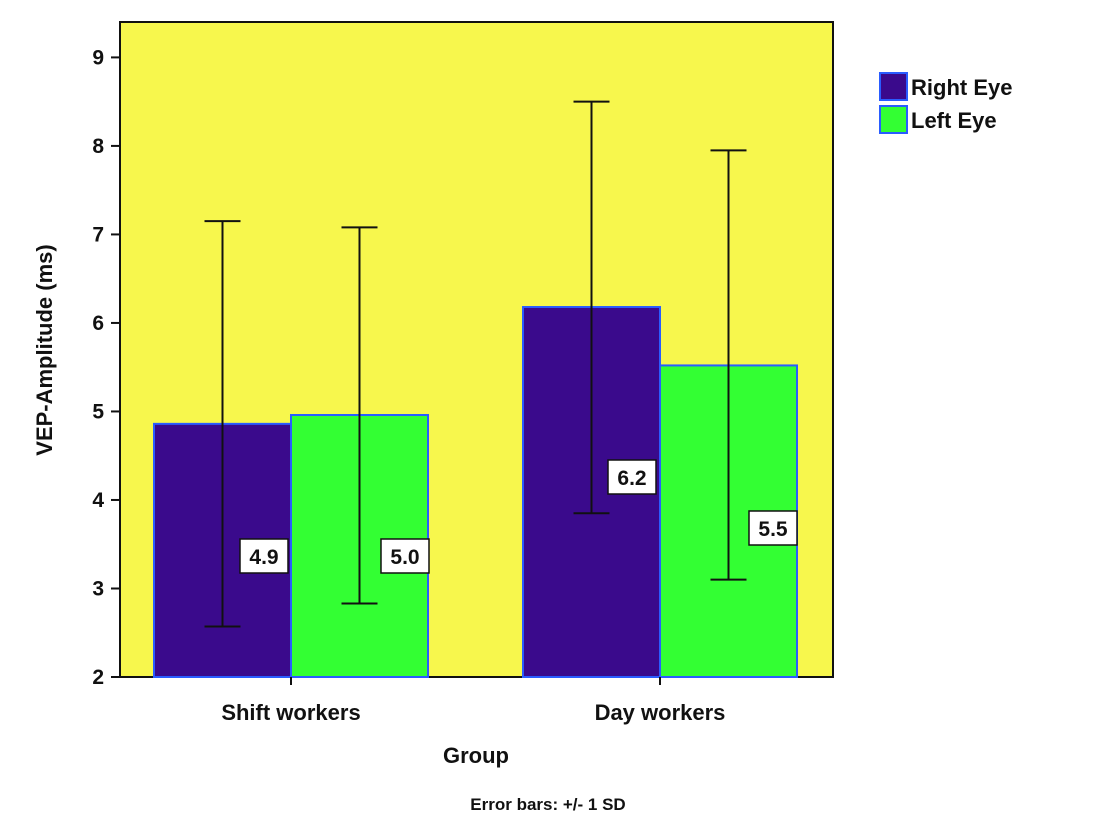 This screenshot has width=1113, height=838. What do you see at coordinates (98, 500) in the screenshot?
I see `y-tick-label: 4` at bounding box center [98, 500].